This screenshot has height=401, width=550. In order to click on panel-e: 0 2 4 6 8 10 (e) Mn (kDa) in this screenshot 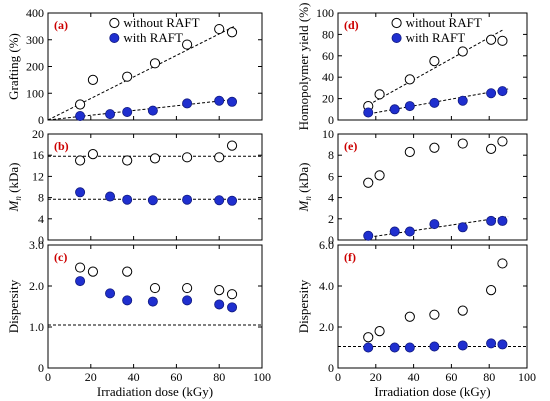, I will do `click(412, 187)`.